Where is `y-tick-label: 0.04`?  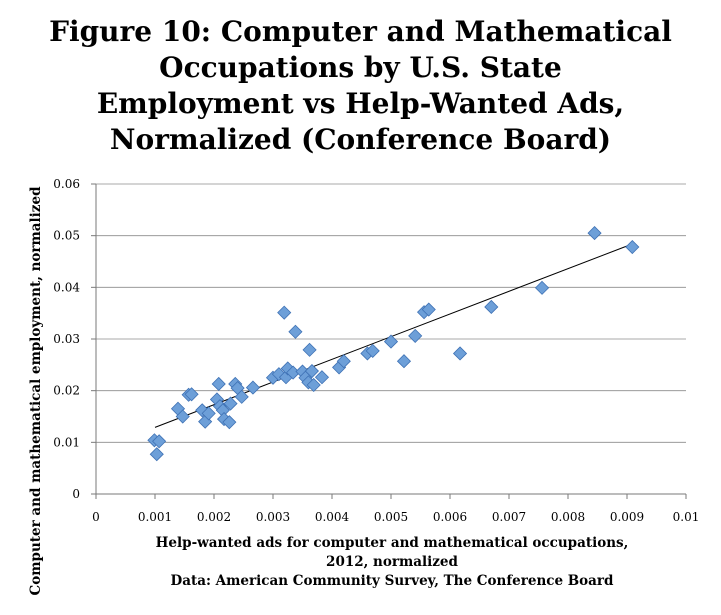
y-tick-label: 0.04 is located at coordinates (66, 287).